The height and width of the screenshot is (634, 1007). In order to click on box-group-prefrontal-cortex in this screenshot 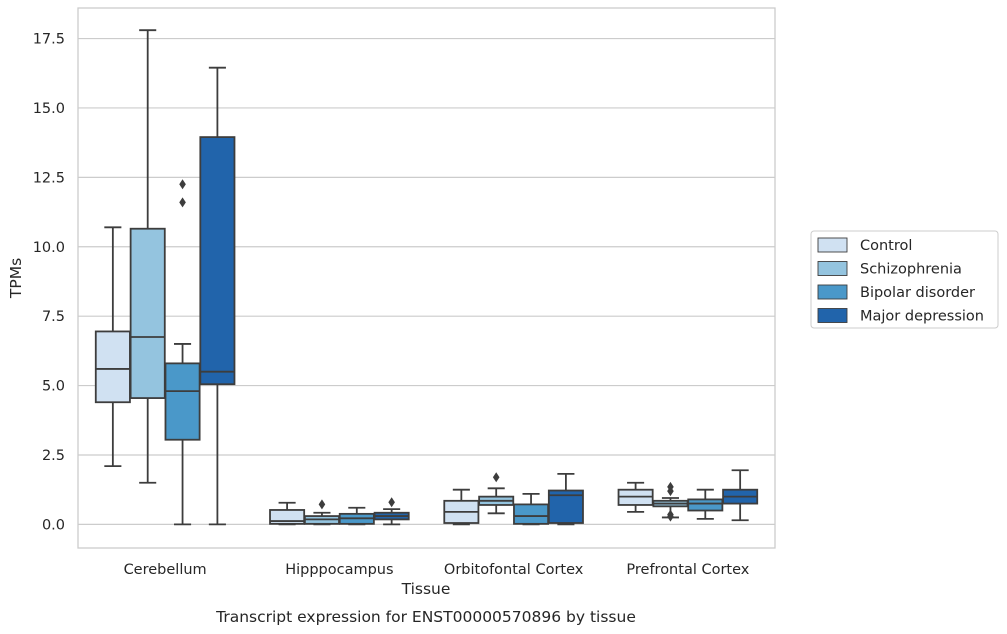, I will do `click(688, 495)`.